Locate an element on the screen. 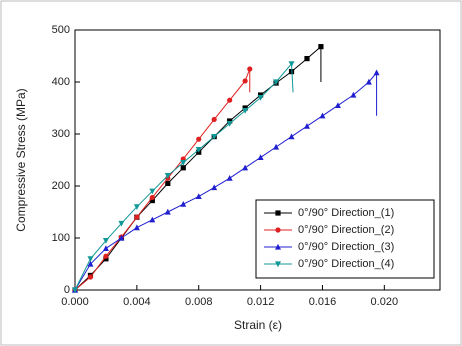 The height and width of the screenshot is (346, 462). y-axis-label: Compressive Stress (MPa) is located at coordinates (21, 159).